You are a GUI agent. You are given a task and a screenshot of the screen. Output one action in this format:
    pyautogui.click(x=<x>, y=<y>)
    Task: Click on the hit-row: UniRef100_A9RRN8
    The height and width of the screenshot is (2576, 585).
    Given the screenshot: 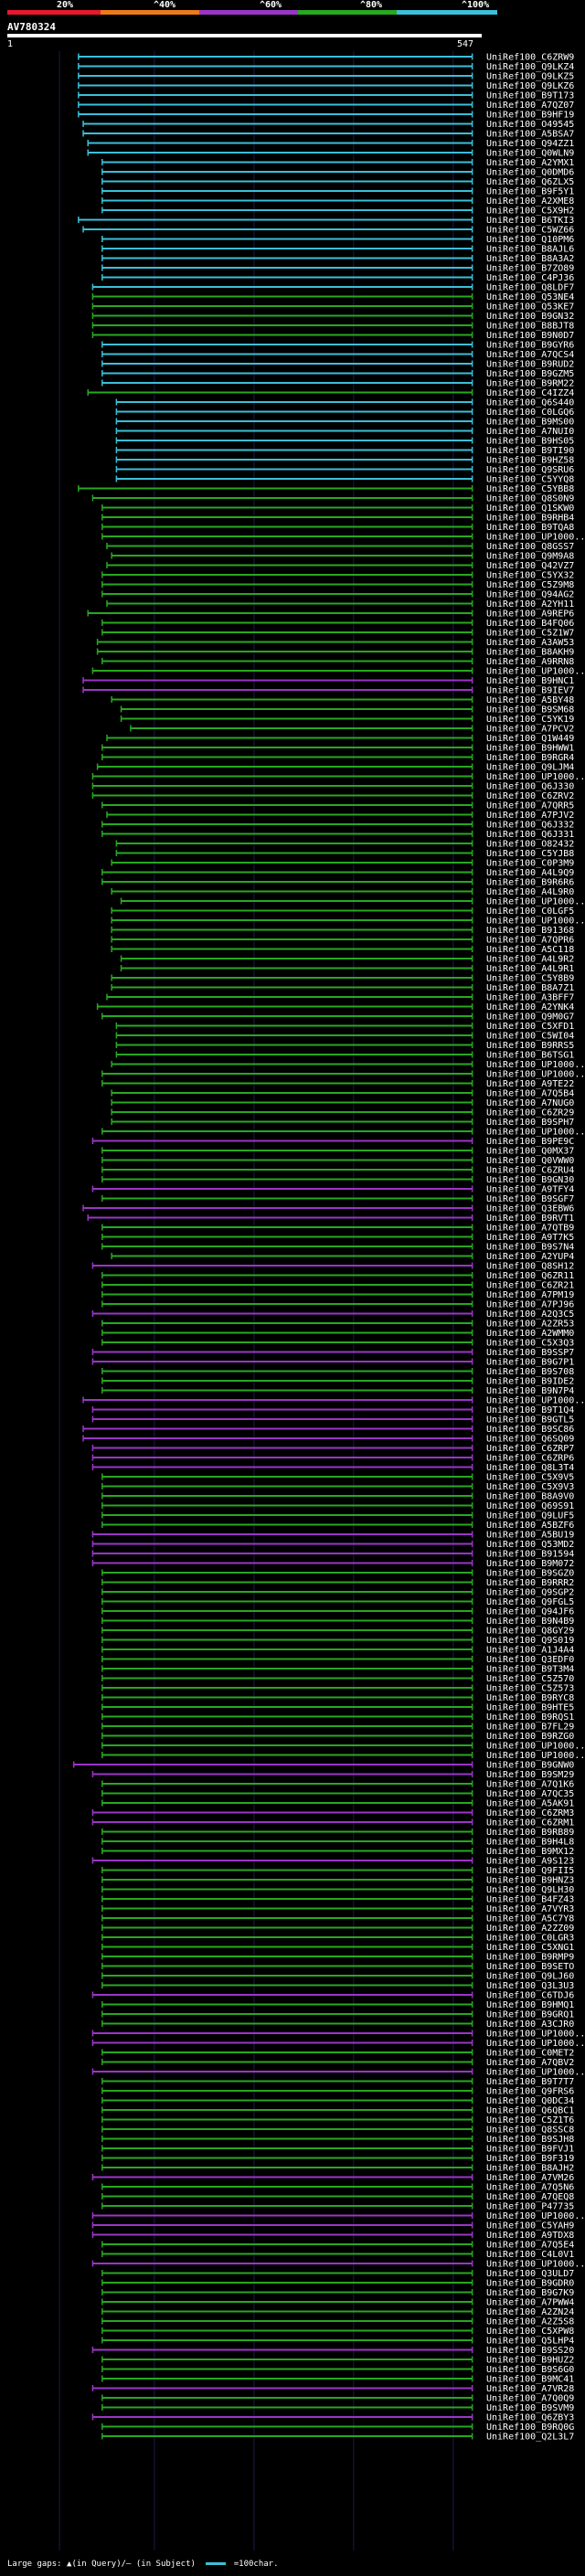 What is the action you would take?
    pyautogui.click(x=338, y=662)
    